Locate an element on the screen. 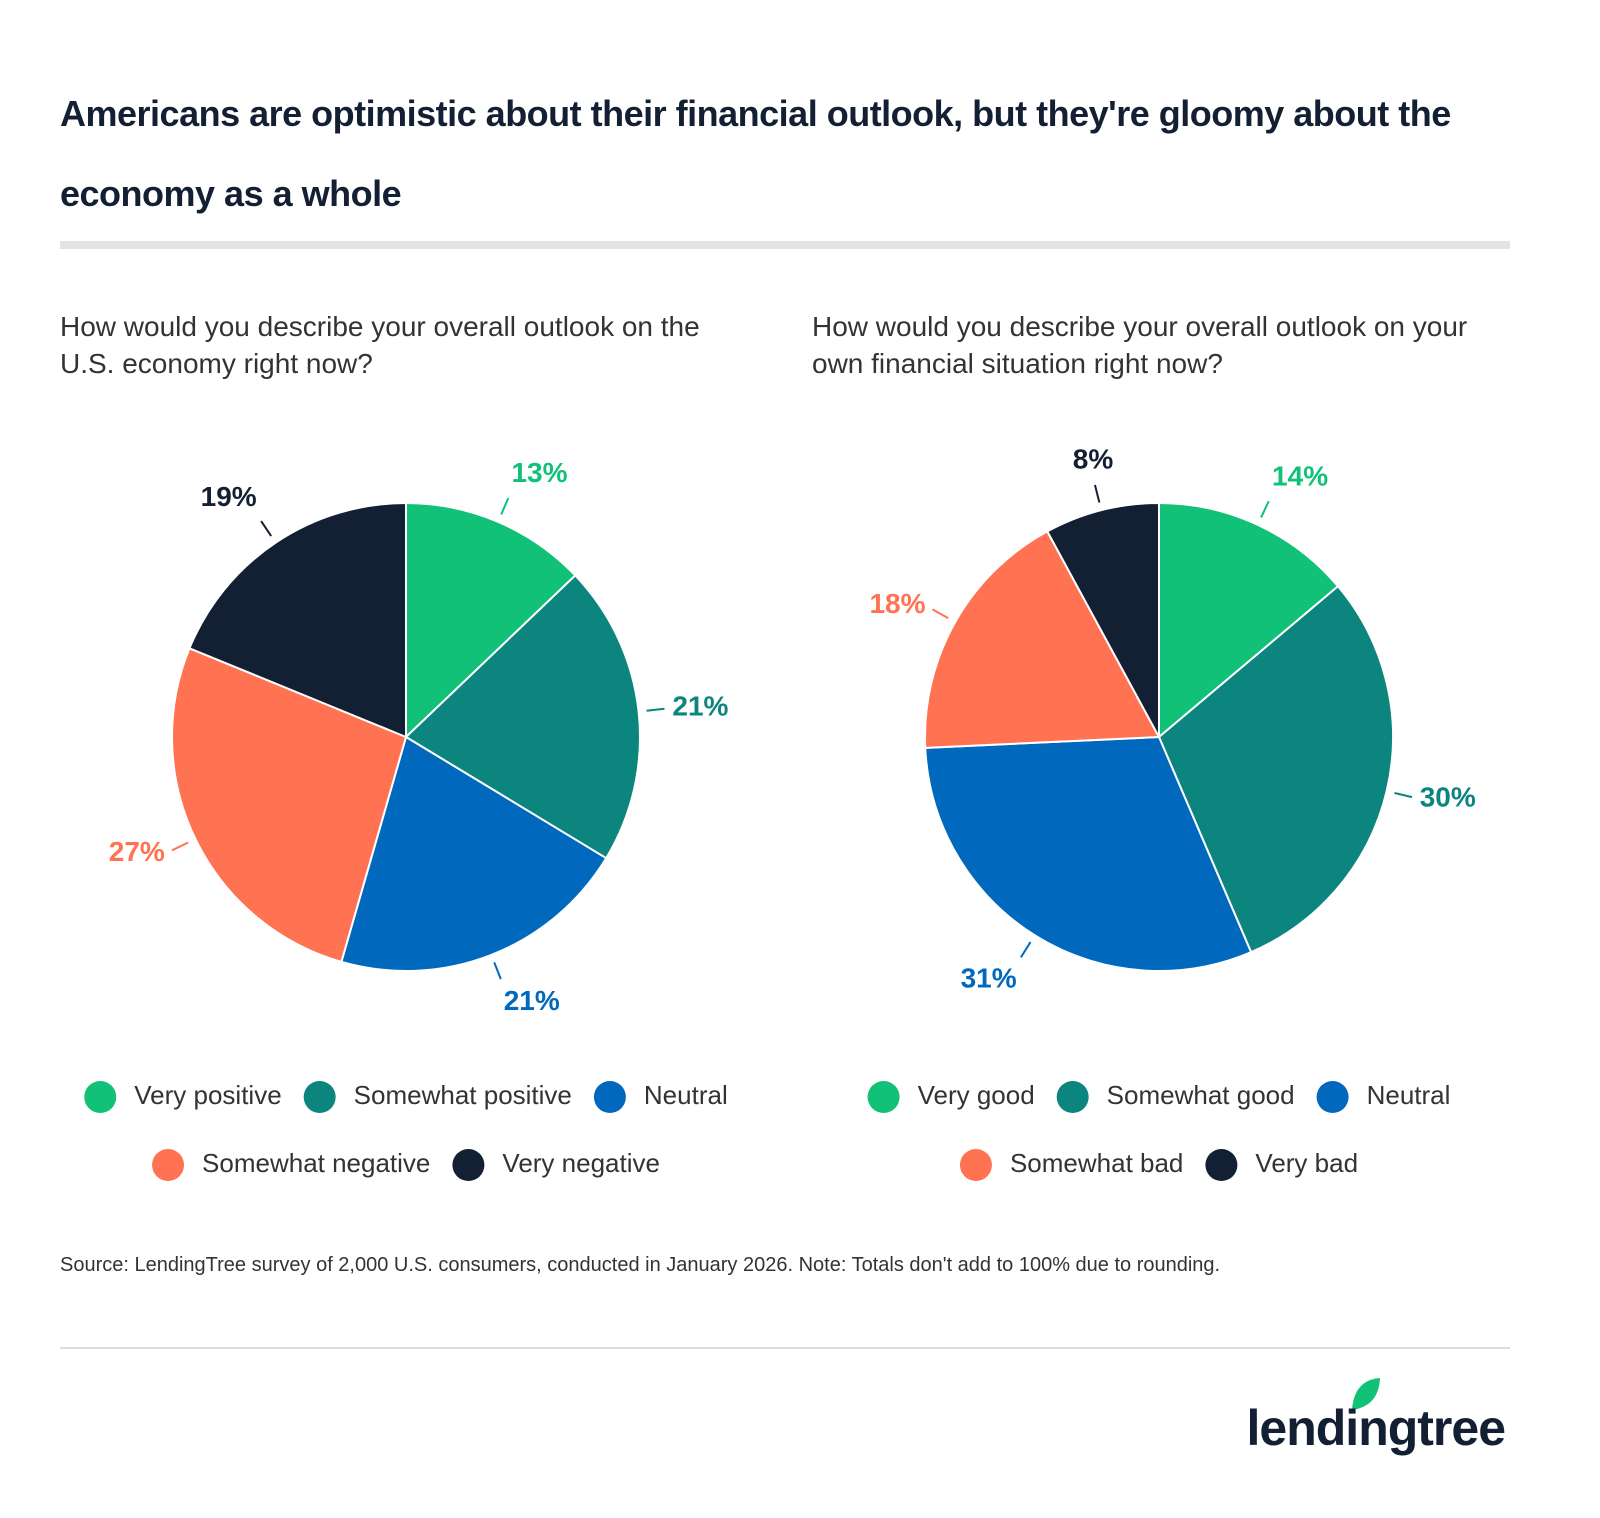 The height and width of the screenshot is (1518, 1600). data-label: 31% is located at coordinates (989, 977).